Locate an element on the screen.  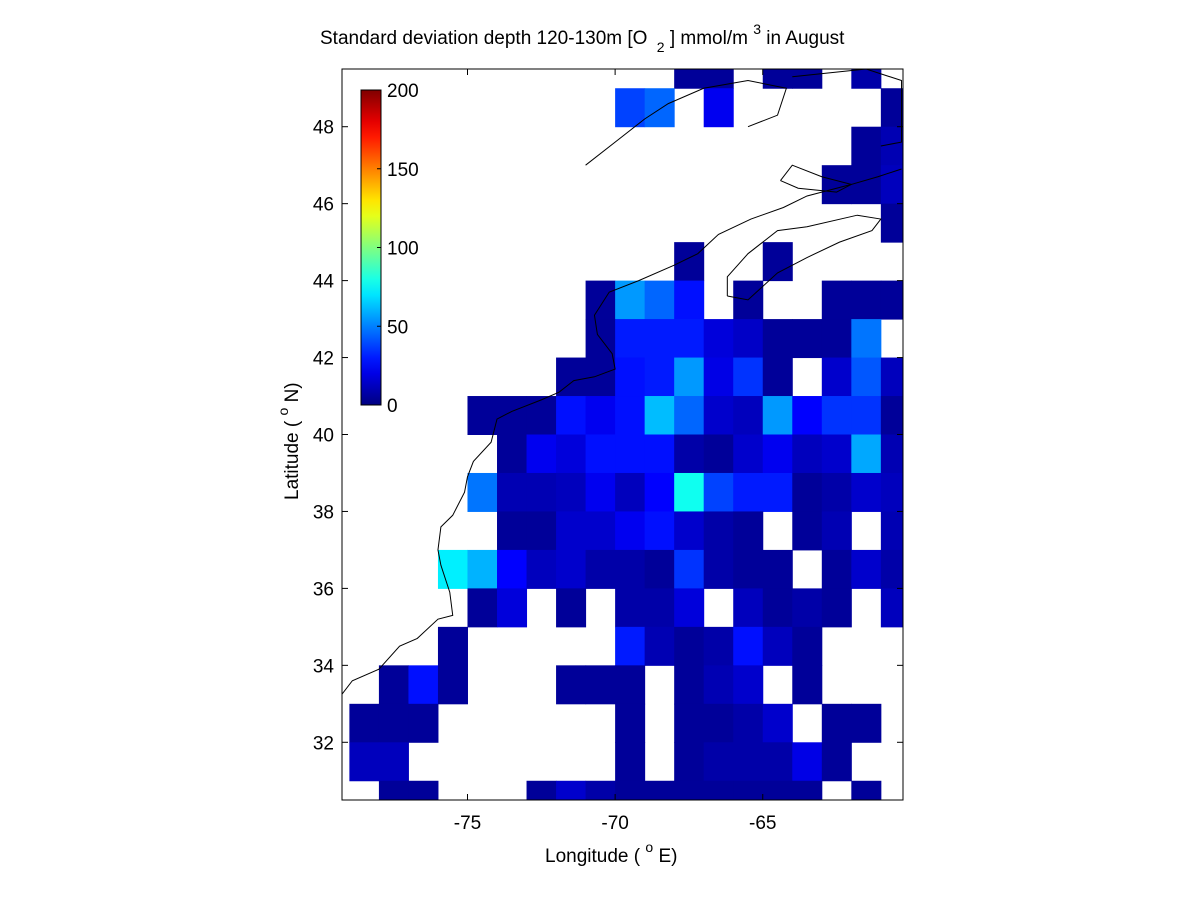
y-tick-label: 44 is located at coordinates (324, 282).